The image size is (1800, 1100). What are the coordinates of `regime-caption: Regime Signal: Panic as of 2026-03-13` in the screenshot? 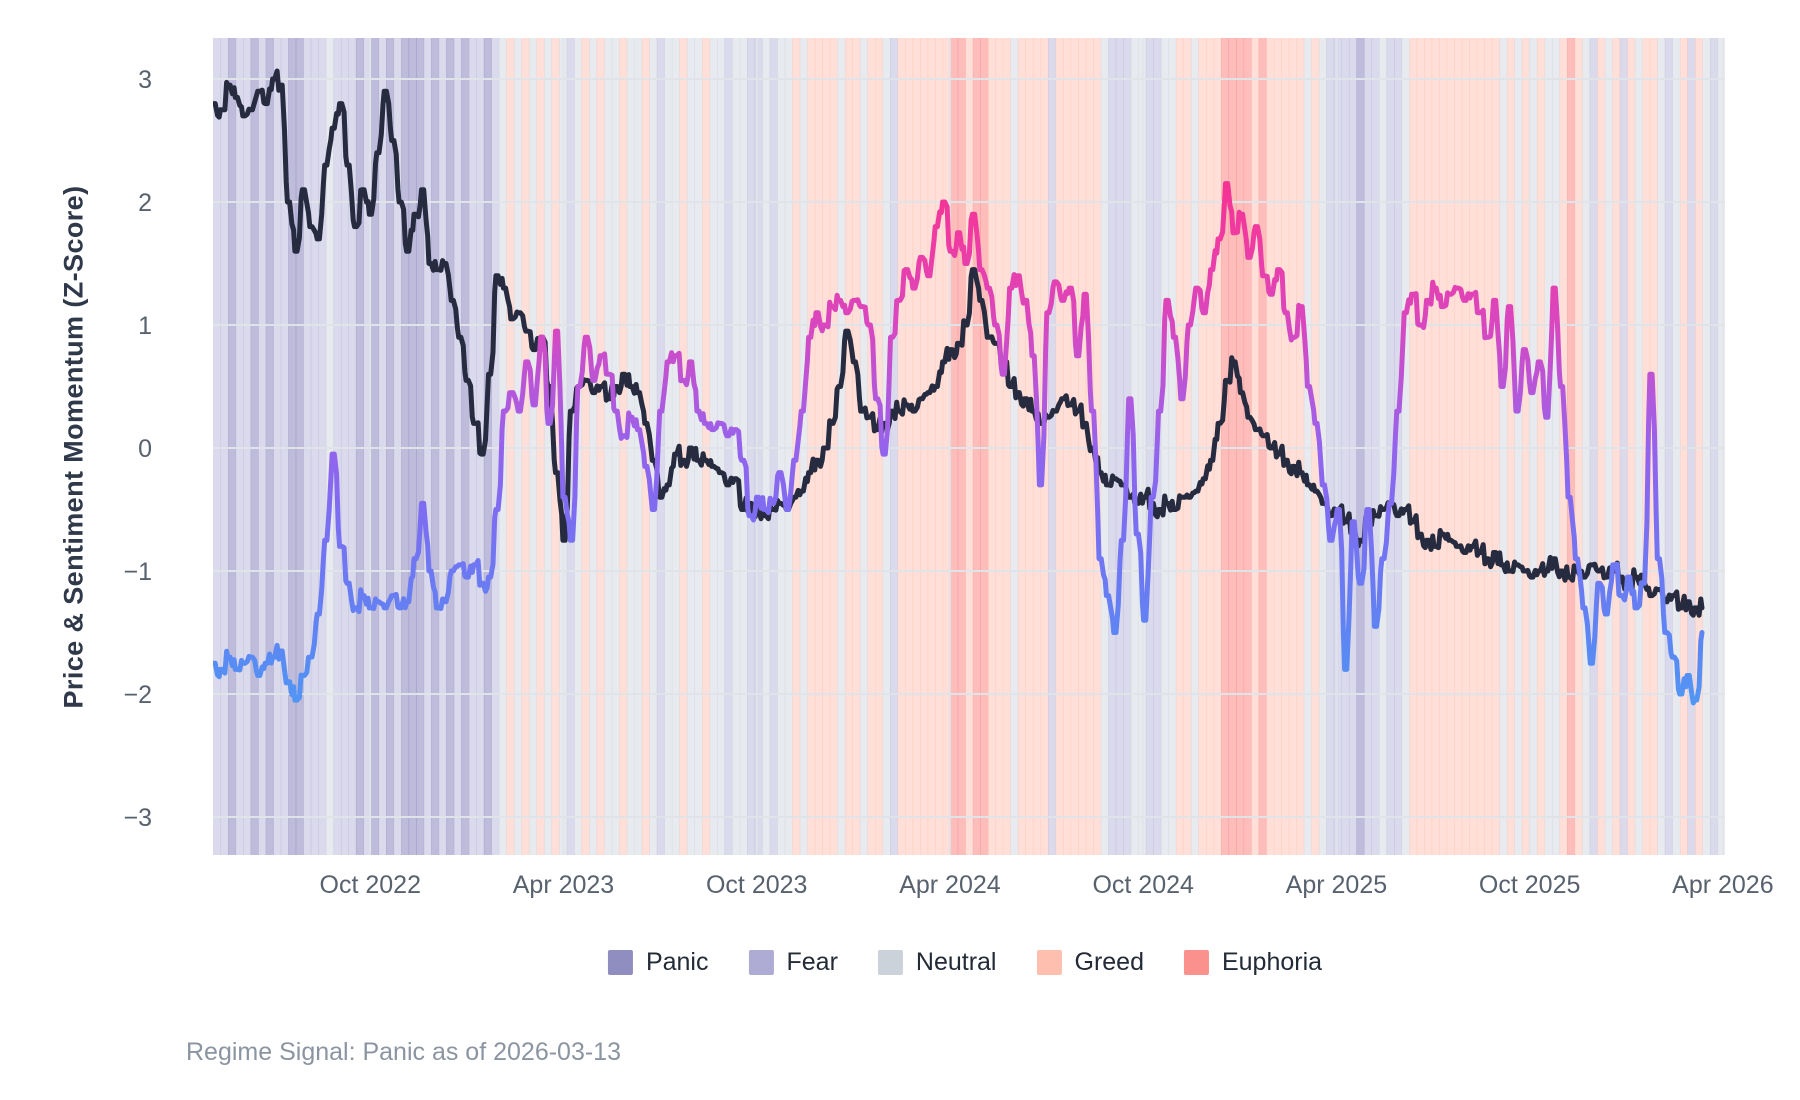 It's located at (403, 1052).